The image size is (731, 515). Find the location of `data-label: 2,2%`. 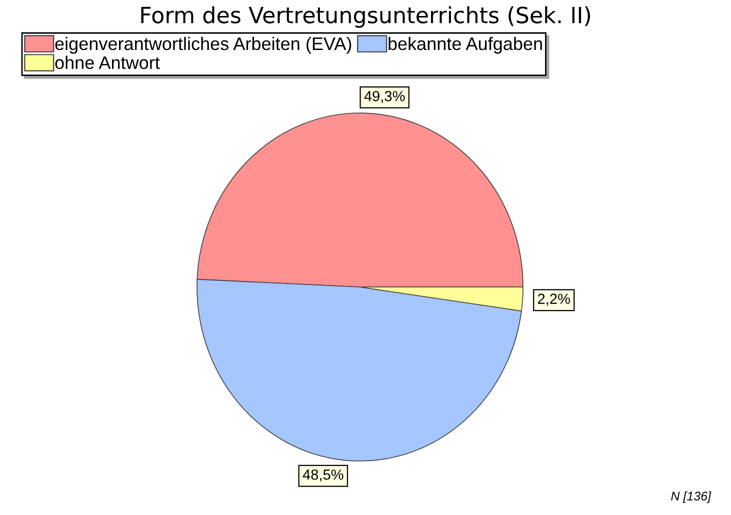

data-label: 2,2% is located at coordinates (554, 300).